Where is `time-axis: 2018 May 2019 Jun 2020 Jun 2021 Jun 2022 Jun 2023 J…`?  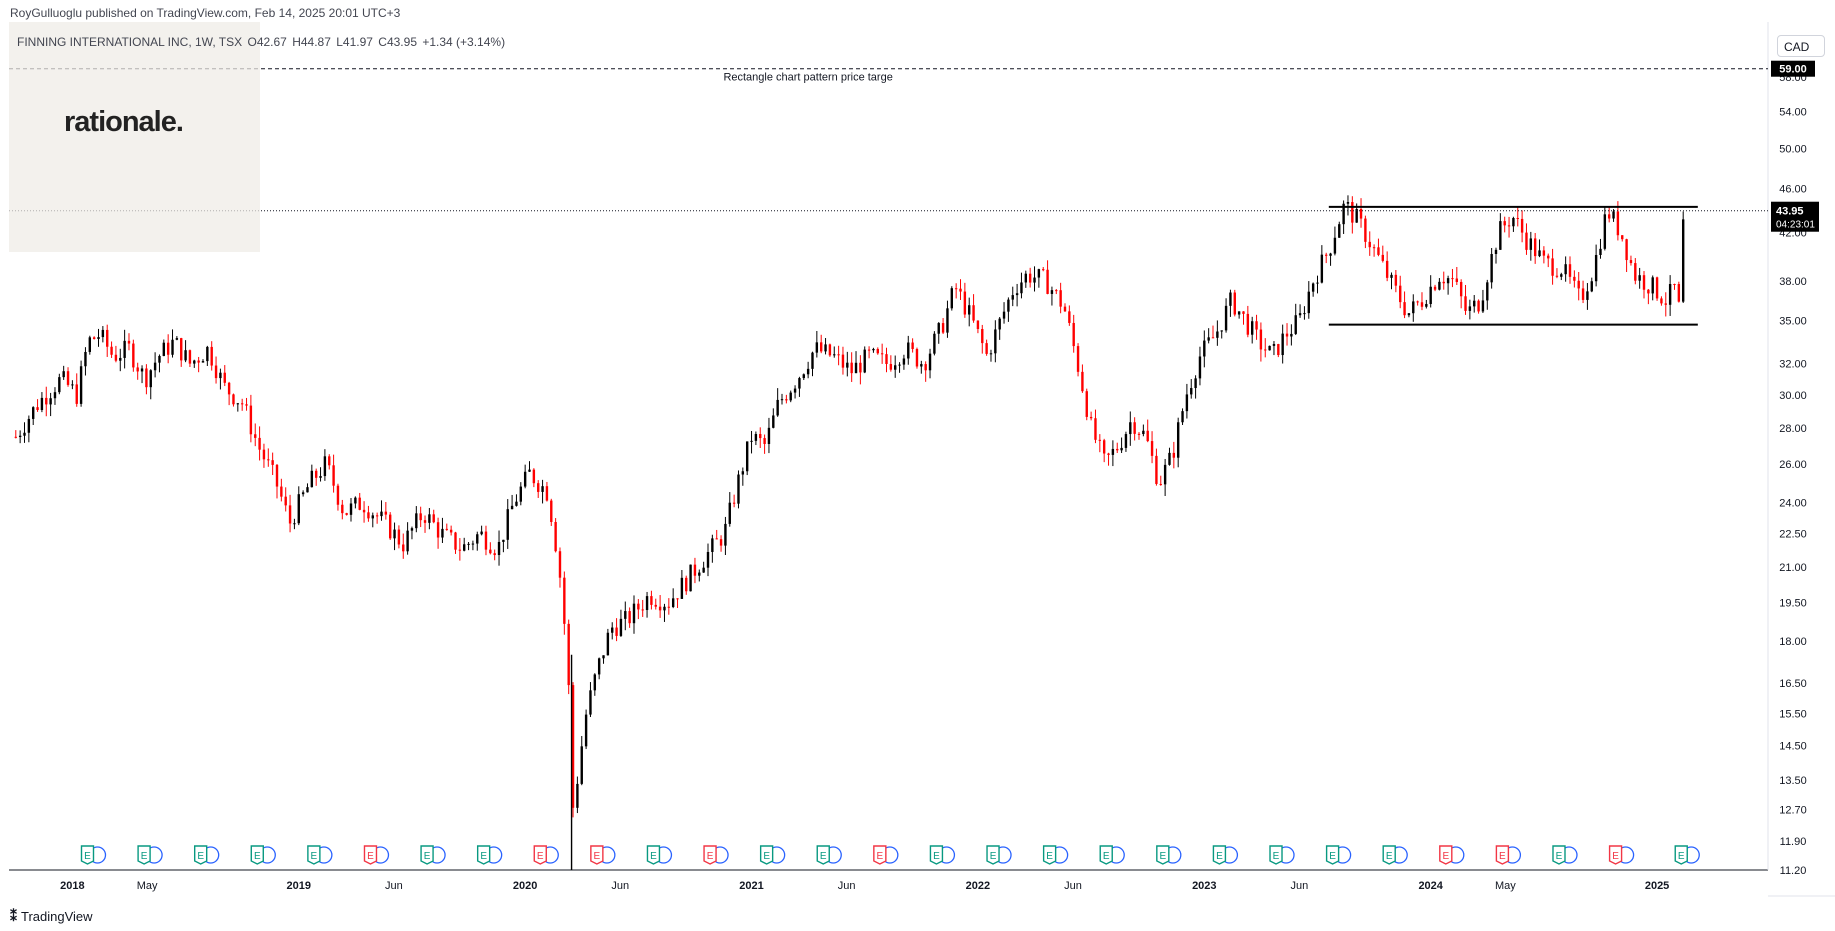 time-axis: 2018 May 2019 Jun 2020 Jun 2021 Jun 2022 Jun 2023 J… is located at coordinates (864, 886).